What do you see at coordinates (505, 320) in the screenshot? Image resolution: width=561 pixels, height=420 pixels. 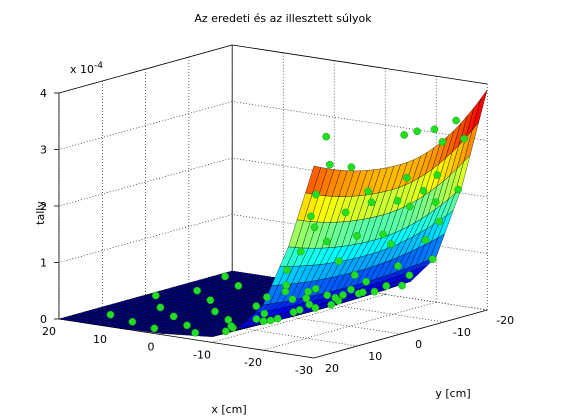 I see `y-tick-label: -20` at bounding box center [505, 320].